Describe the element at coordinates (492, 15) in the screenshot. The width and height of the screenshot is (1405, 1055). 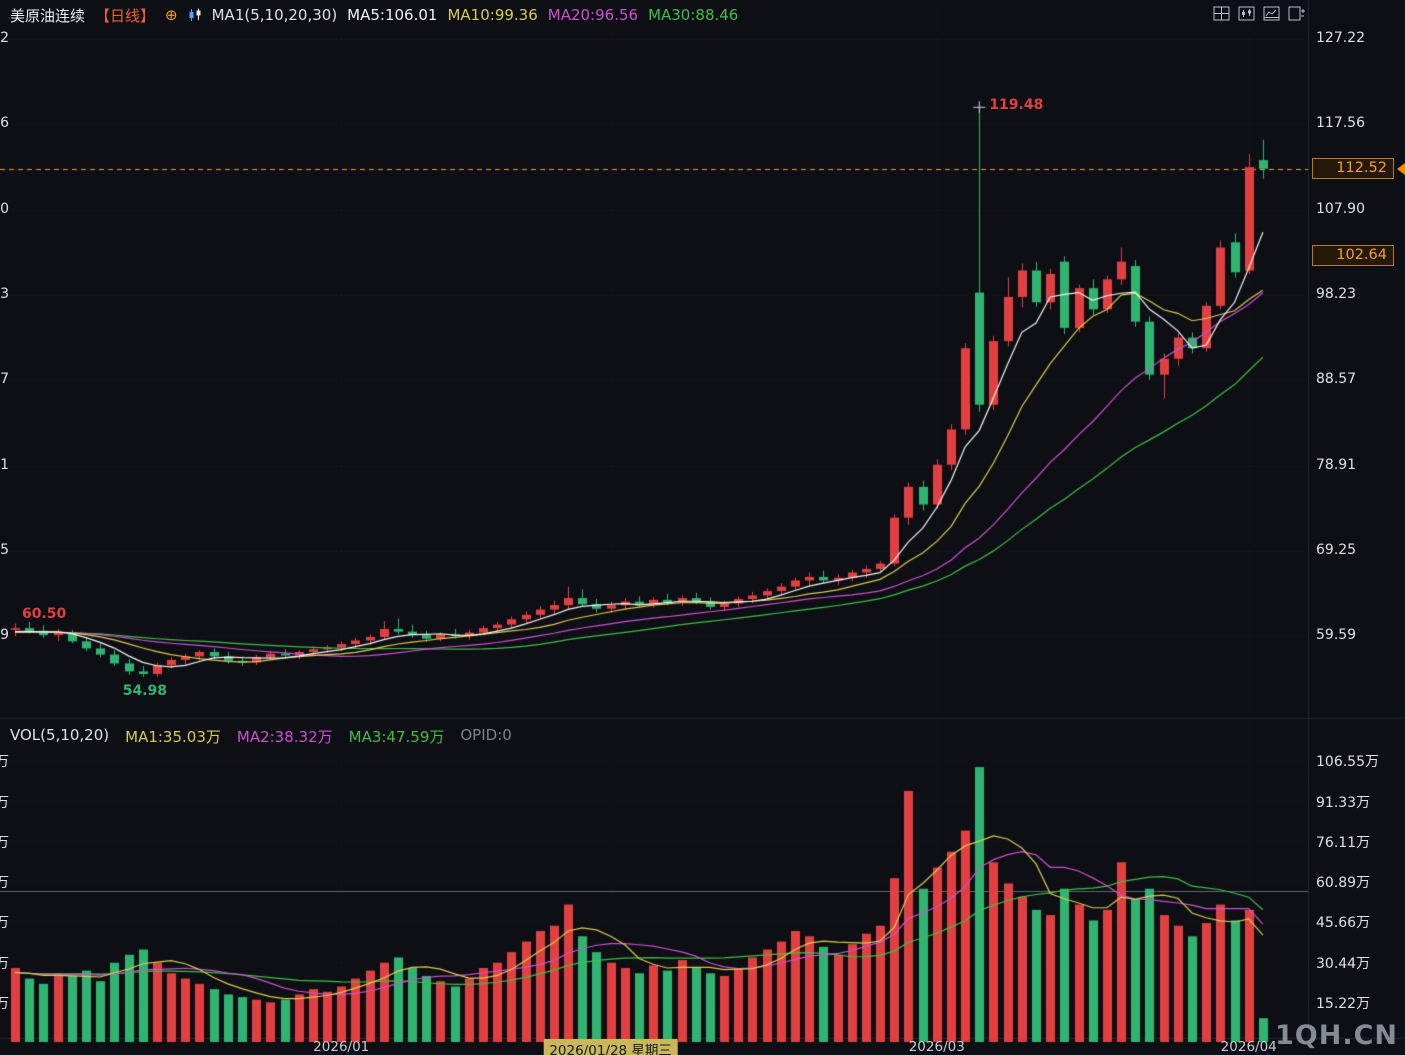
I see `ma10-value: MA10:99.36` at that location.